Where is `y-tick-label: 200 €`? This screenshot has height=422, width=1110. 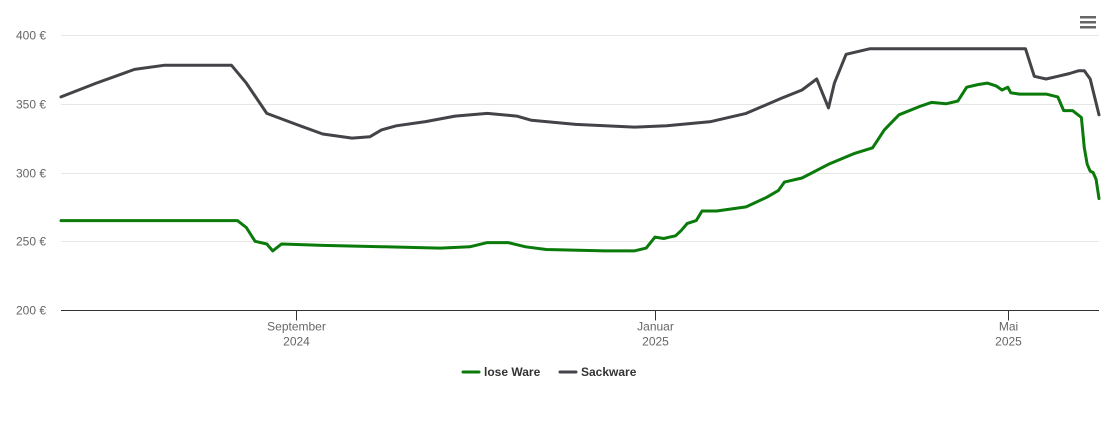
y-tick-label: 200 € is located at coordinates (31, 311).